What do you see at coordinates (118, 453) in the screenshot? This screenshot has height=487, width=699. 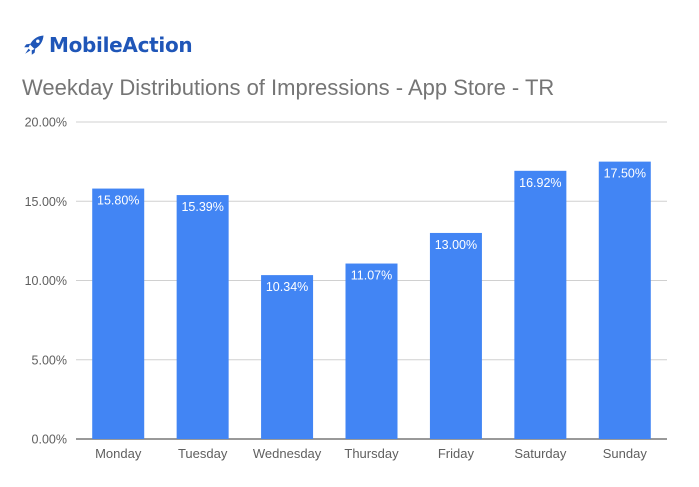 I see `x-category-label: Monday` at bounding box center [118, 453].